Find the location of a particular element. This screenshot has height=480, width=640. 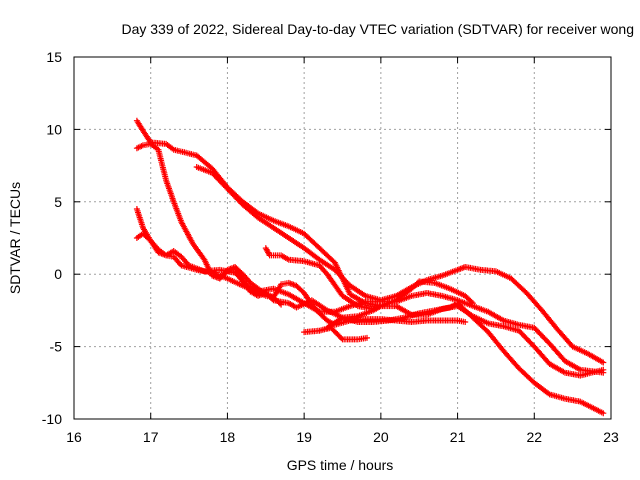

x-tick-label: 19 is located at coordinates (304, 437).